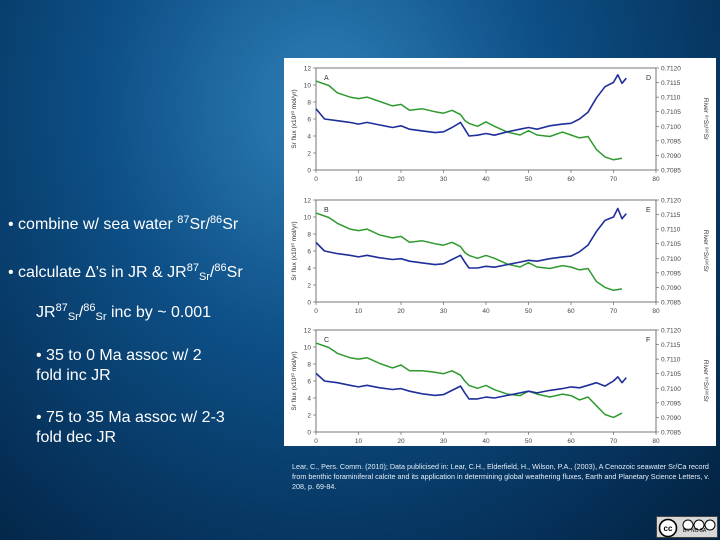 The width and height of the screenshot is (720, 540). I want to click on bullet-35-to-0: • 35 to 0 Ma assoc w/ 2 fold inc JR, so click(119, 366).